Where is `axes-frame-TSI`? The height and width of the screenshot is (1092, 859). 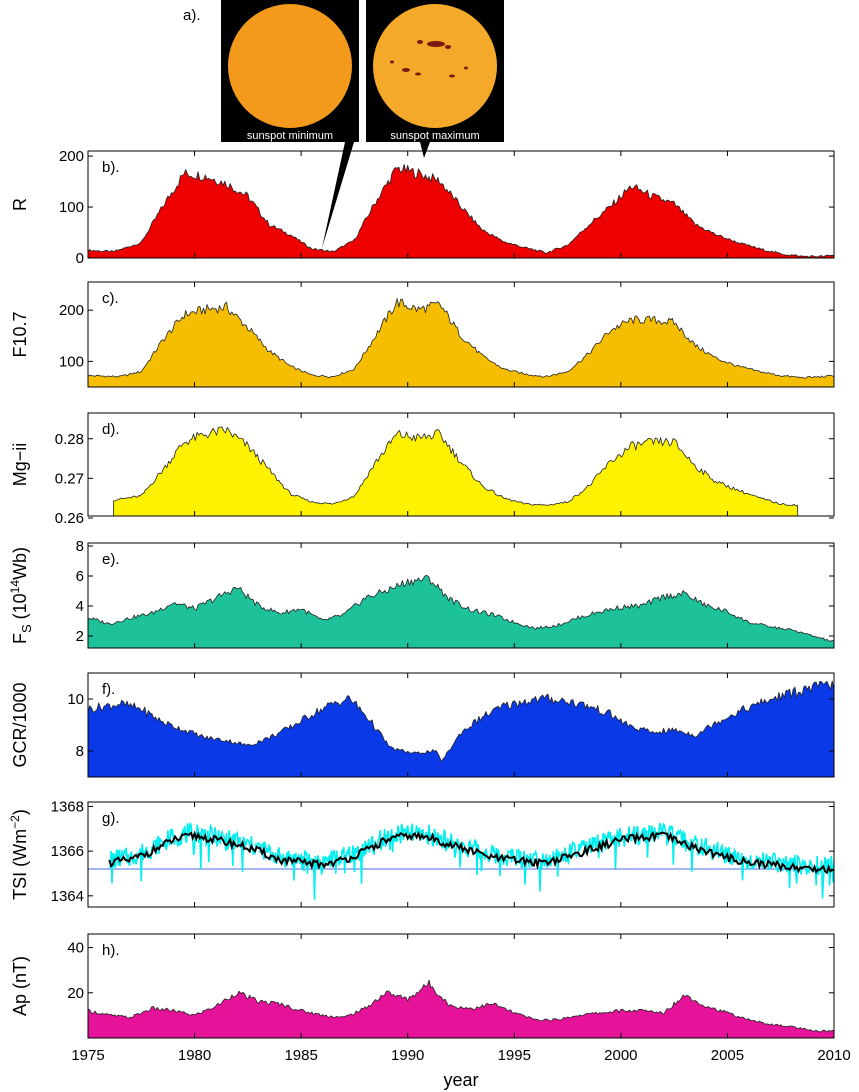 axes-frame-TSI is located at coordinates (461, 854).